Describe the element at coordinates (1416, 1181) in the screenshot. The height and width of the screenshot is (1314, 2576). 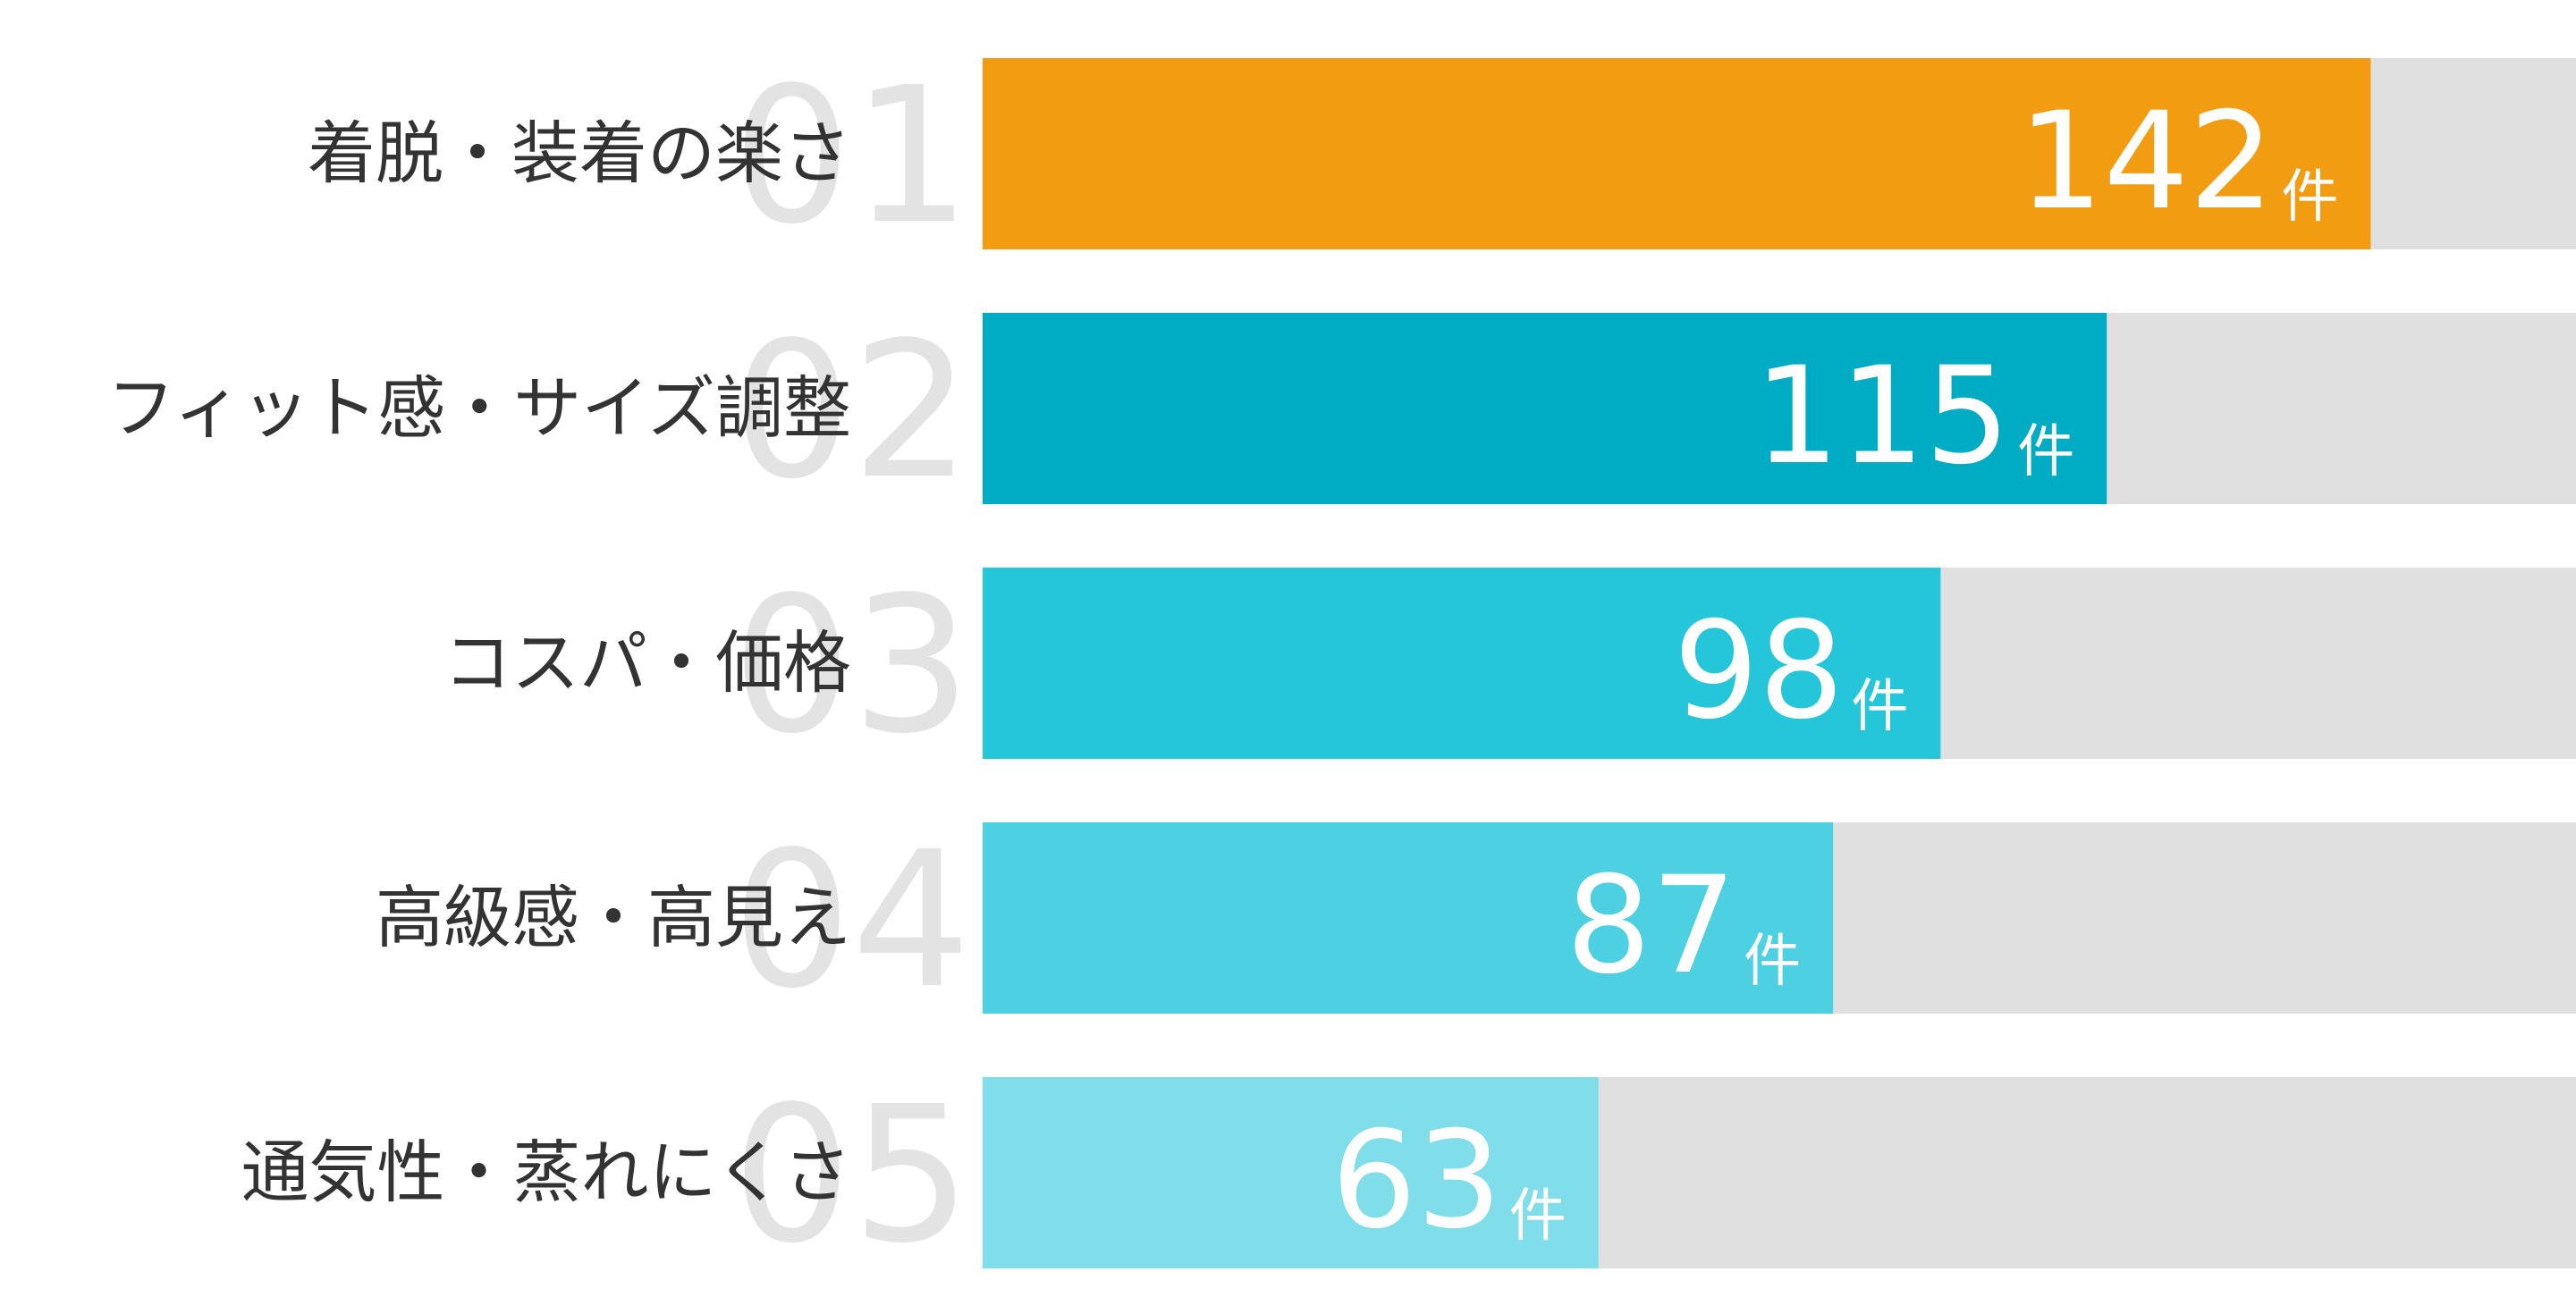
I see `value-label: 63` at that location.